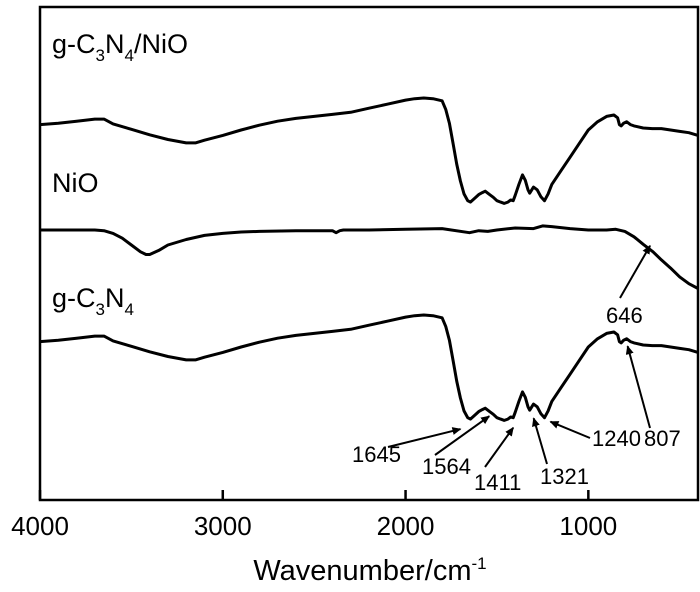 The width and height of the screenshot is (700, 592). I want to click on x-axis-ticks, so click(314, 495).